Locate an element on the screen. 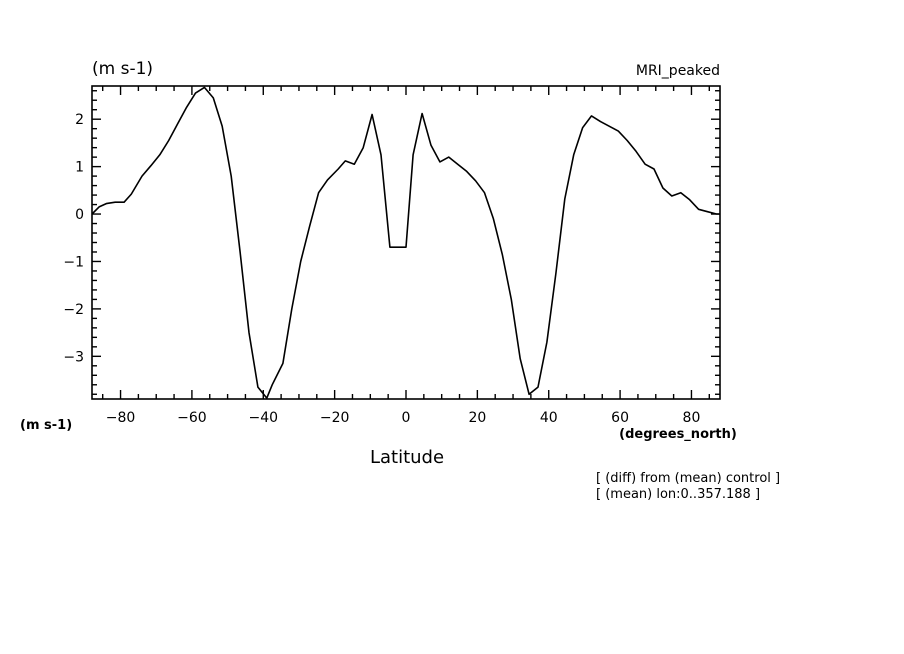  y-tick-label: 1 is located at coordinates (79, 168).